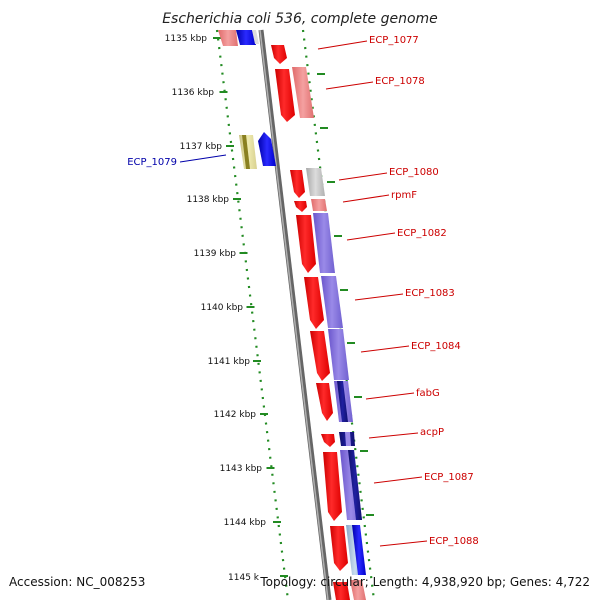 The height and width of the screenshot is (600, 600). I want to click on tick-label: 1140 kbp, so click(222, 308).